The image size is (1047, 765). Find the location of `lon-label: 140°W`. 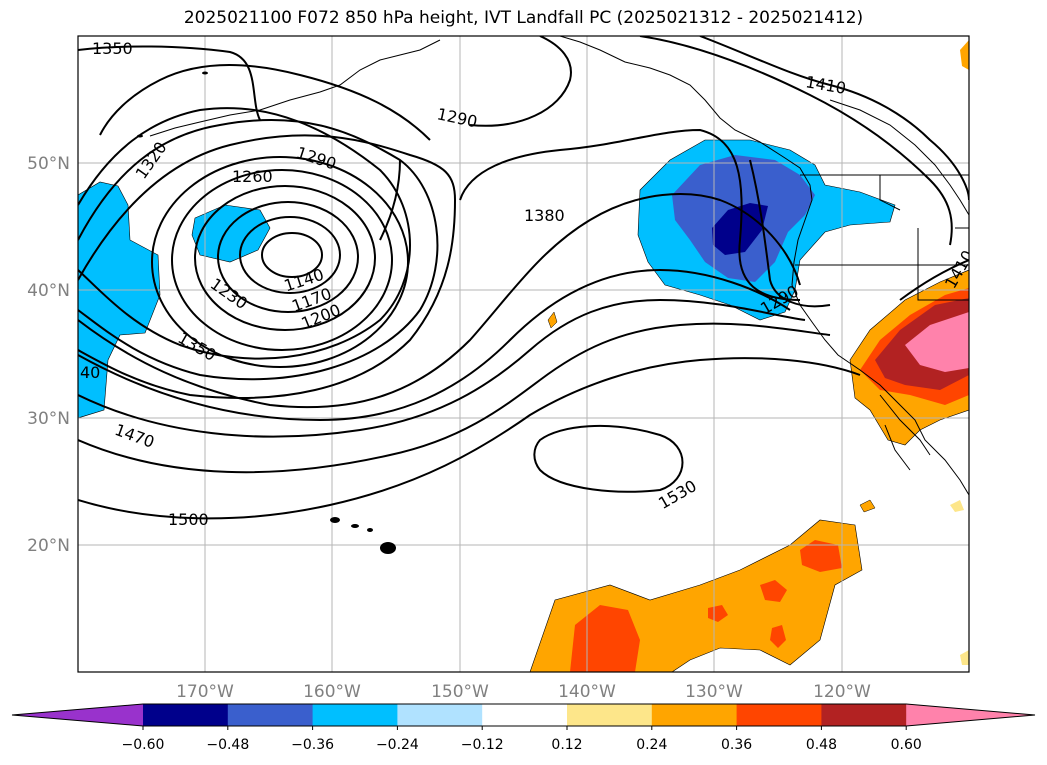

lon-label: 140°W is located at coordinates (587, 692).